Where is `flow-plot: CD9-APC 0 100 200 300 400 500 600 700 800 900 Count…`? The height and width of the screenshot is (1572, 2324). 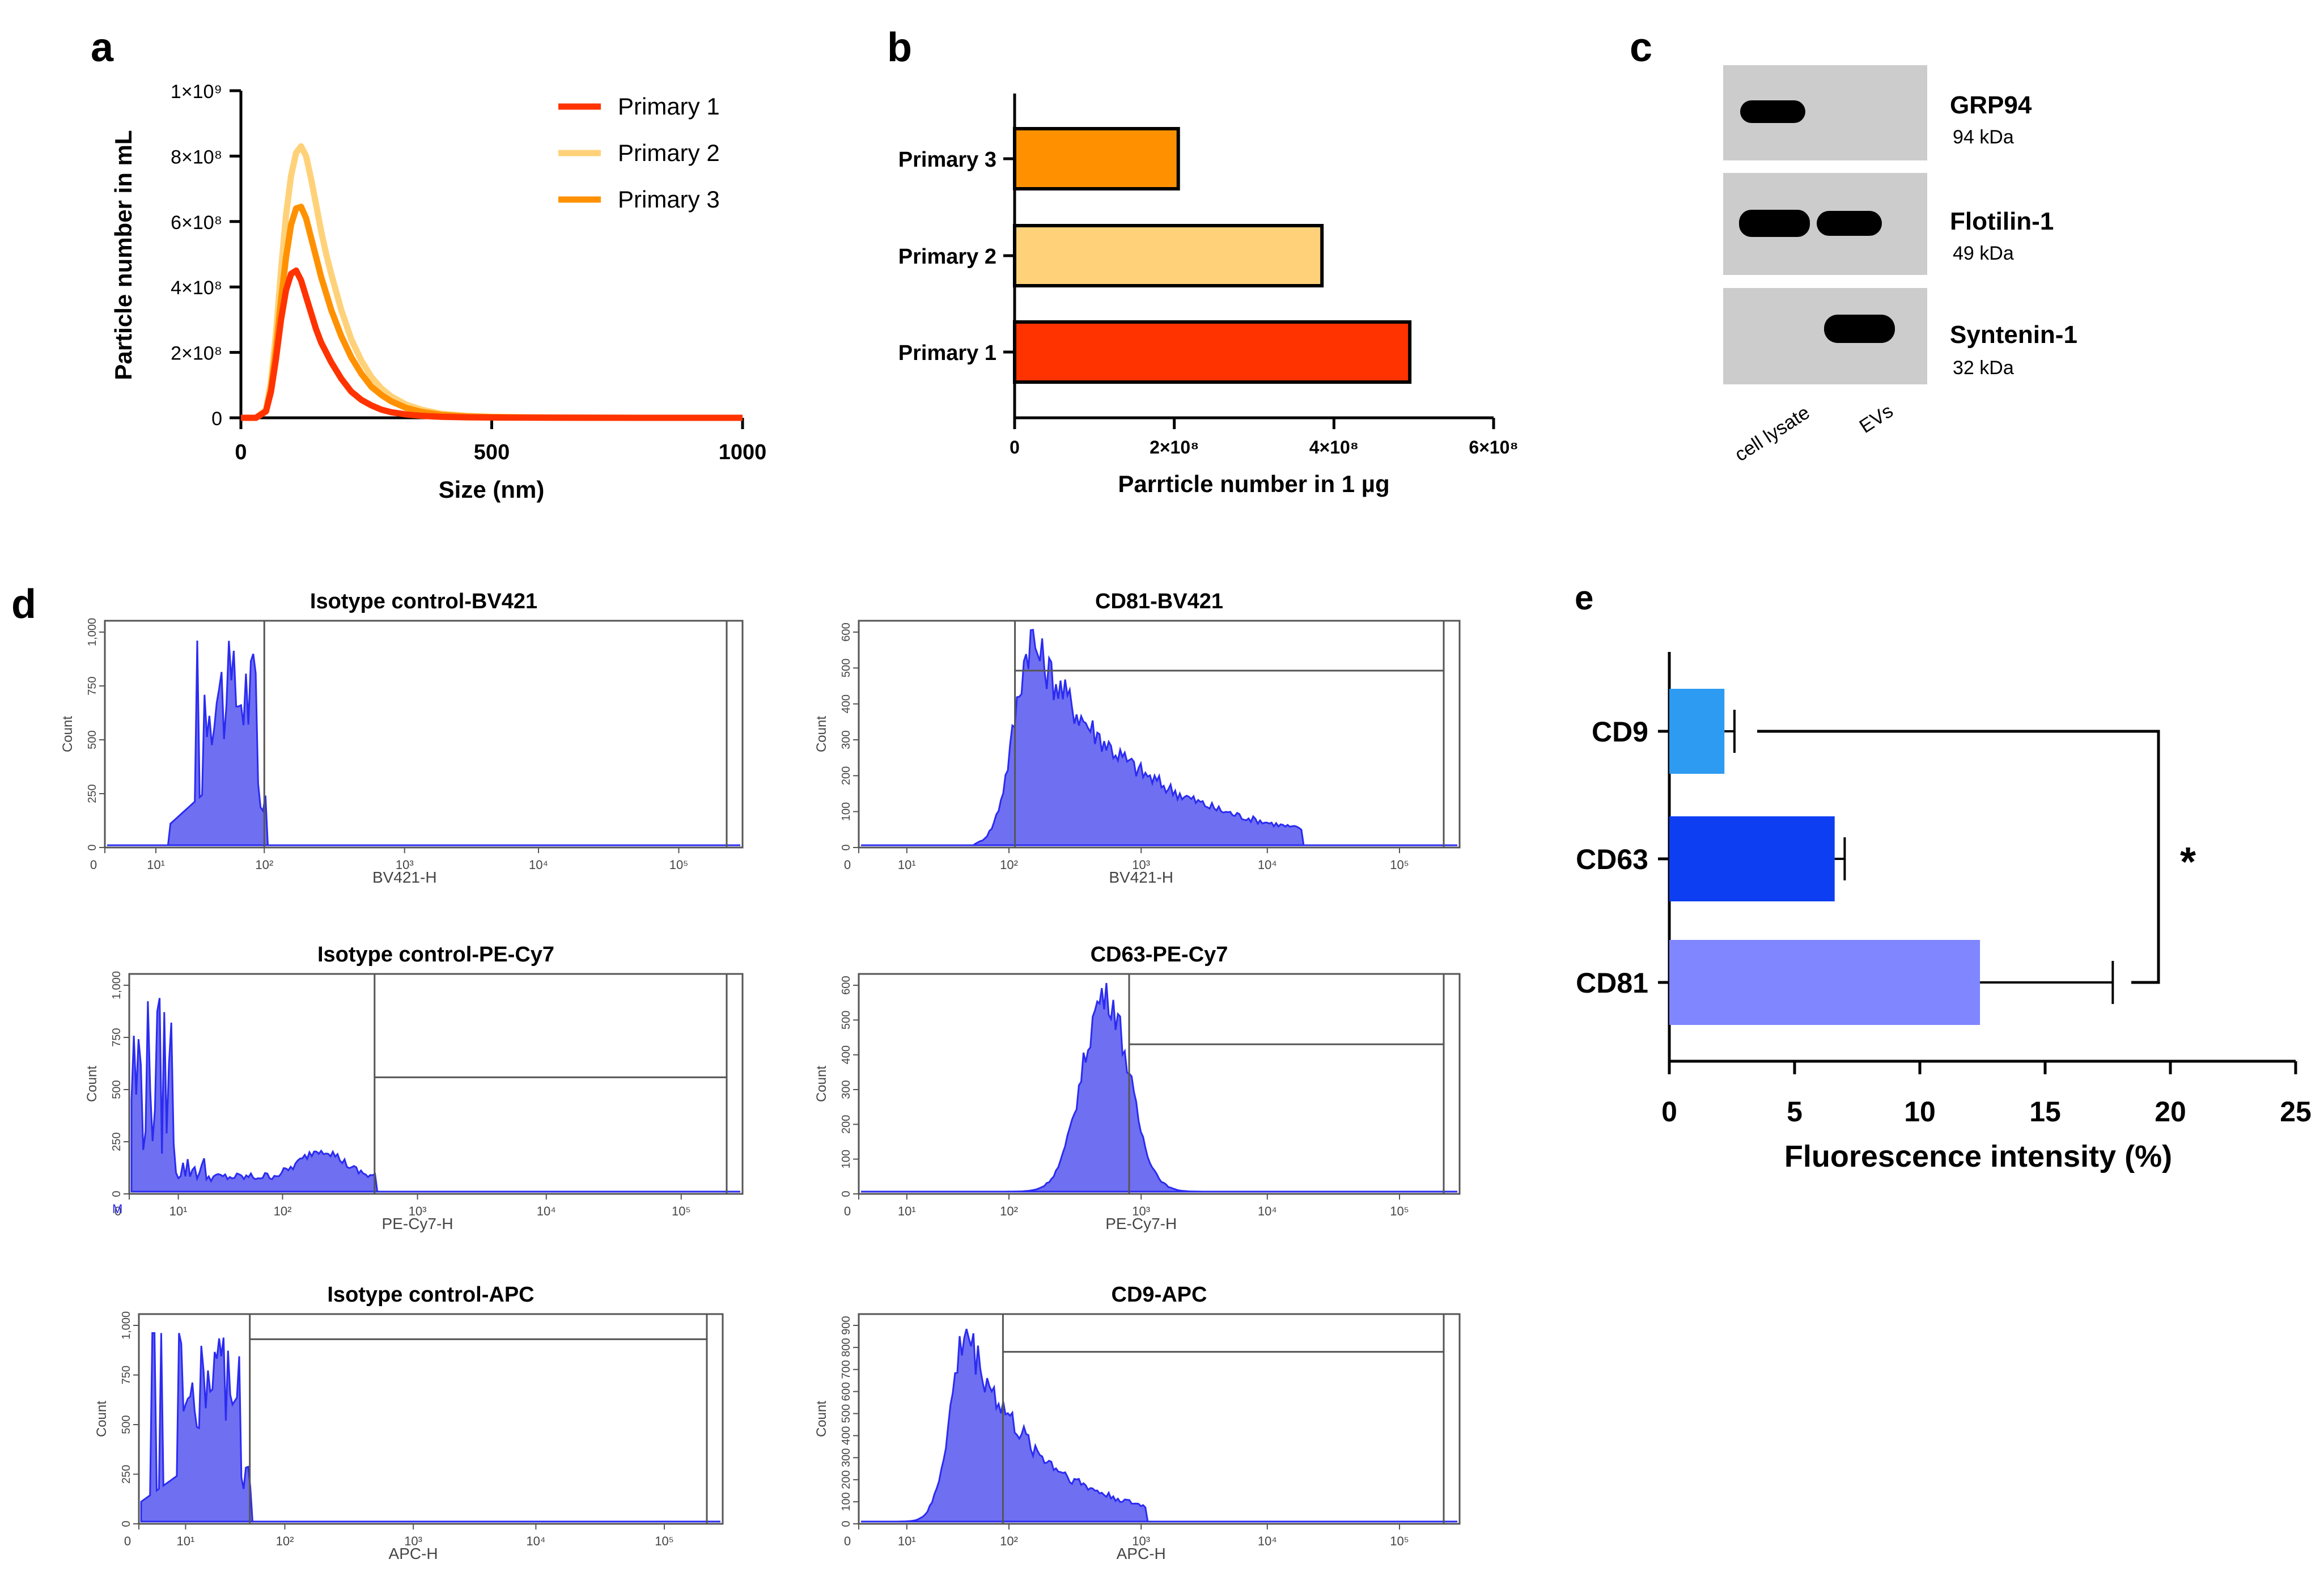 flow-plot: CD9-APC 0 100 200 300 400 500 600 700 800 900 Count… is located at coordinates (1137, 1422).